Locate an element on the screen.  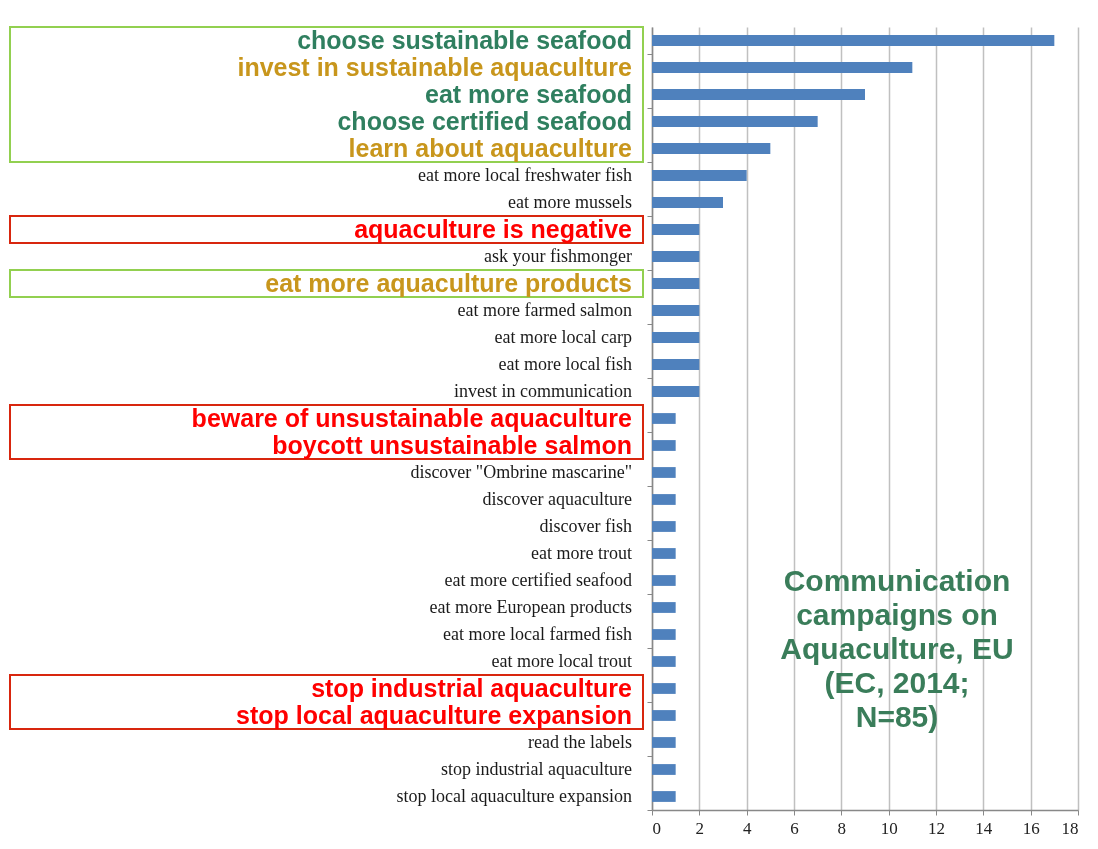
y-tick-label: invest in communication is located at coordinates (543, 390).